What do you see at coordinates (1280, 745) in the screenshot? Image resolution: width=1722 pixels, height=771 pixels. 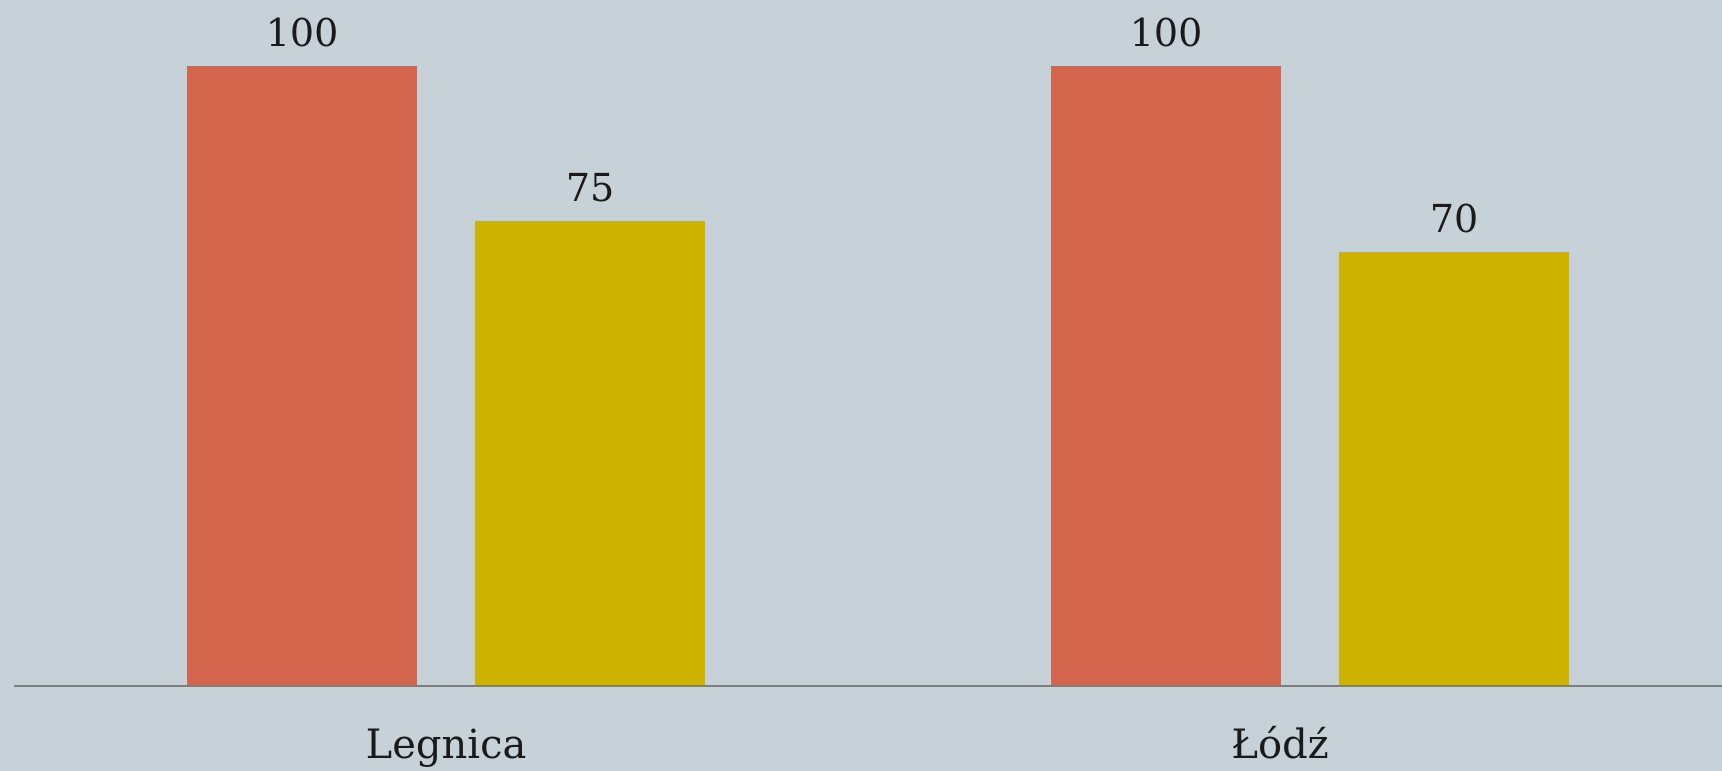 I see `category-label-Łódź: Łódź` at bounding box center [1280, 745].